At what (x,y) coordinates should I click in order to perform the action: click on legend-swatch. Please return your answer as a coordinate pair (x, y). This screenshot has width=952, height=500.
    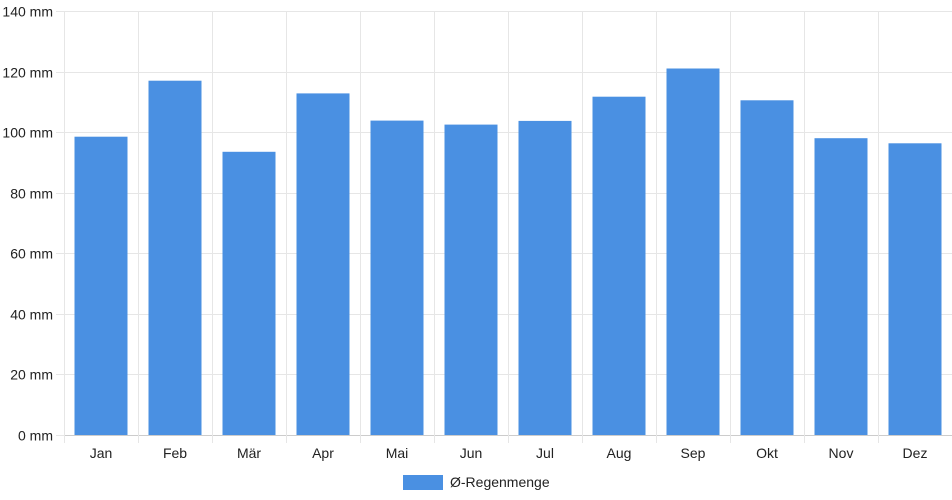
    Looking at the image, I should click on (423, 482).